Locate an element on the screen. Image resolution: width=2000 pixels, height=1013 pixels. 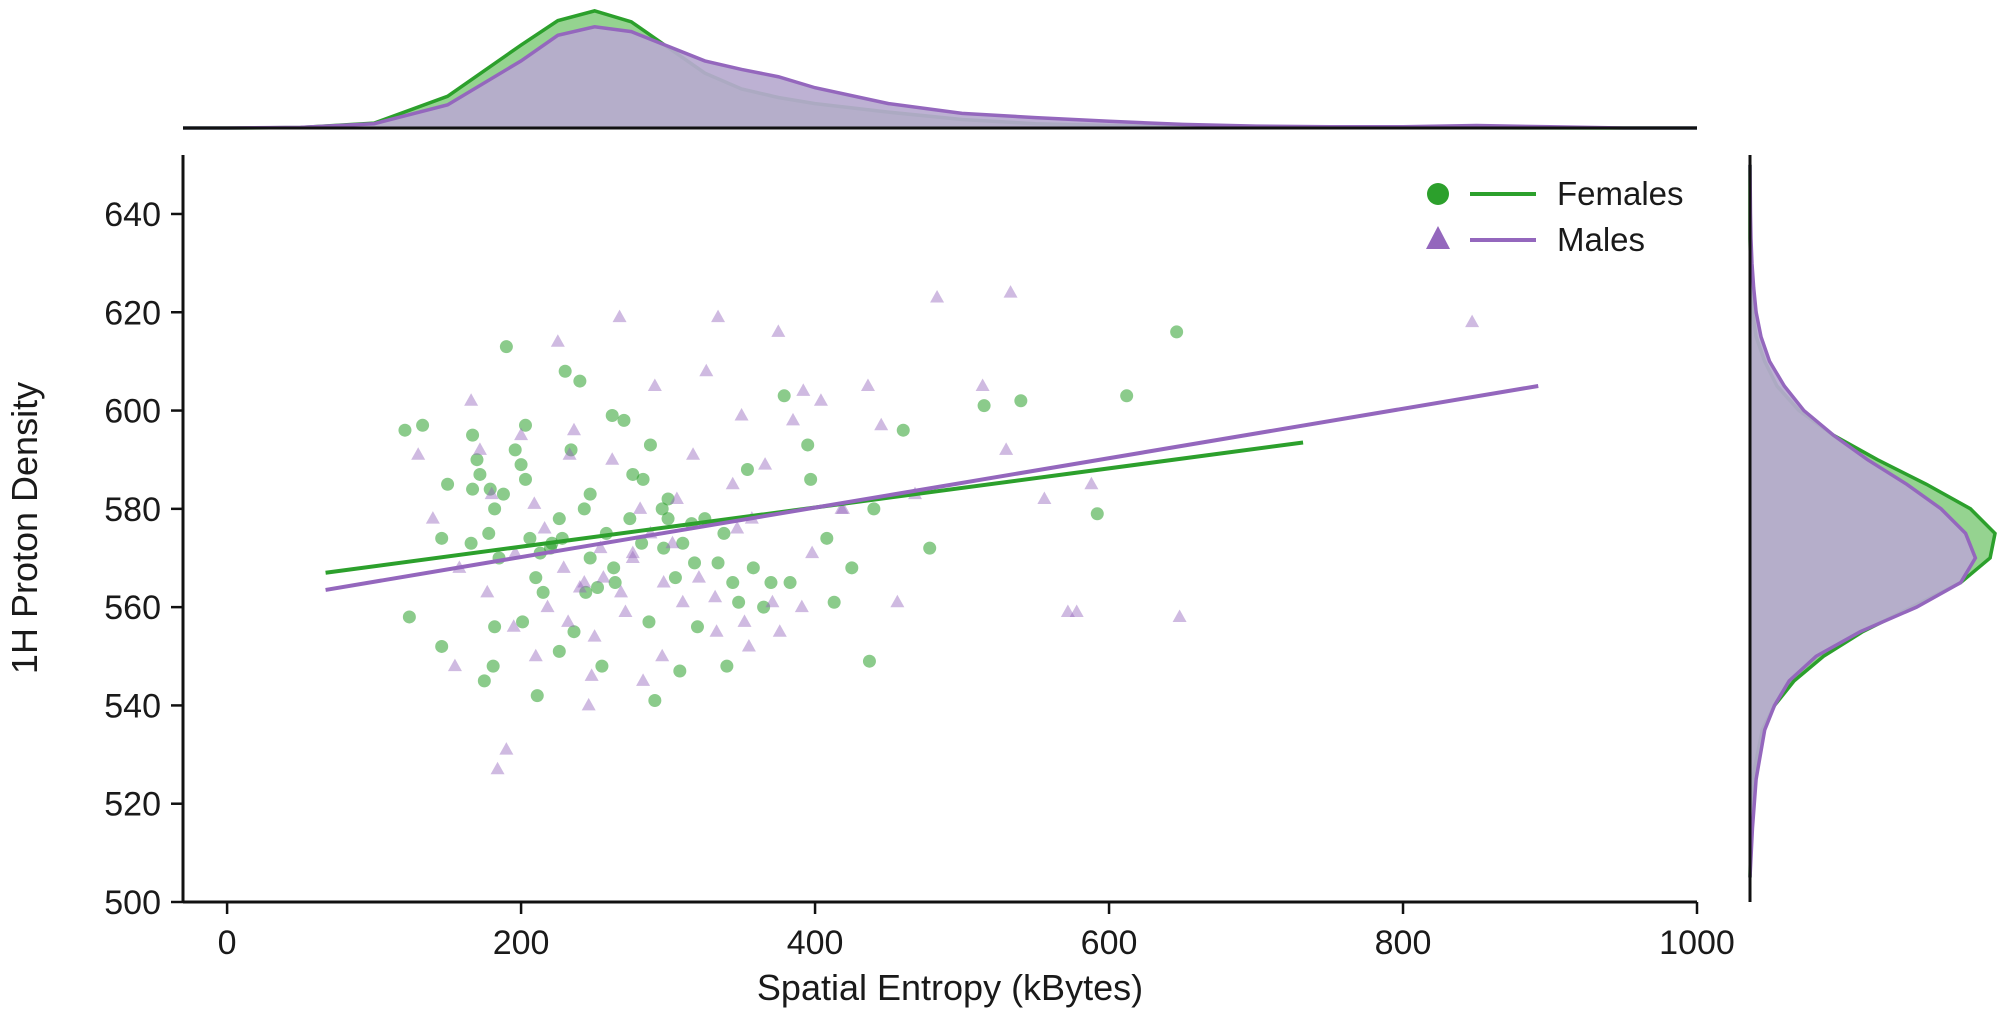
top-density-fill-males is located at coordinates (940, 77).